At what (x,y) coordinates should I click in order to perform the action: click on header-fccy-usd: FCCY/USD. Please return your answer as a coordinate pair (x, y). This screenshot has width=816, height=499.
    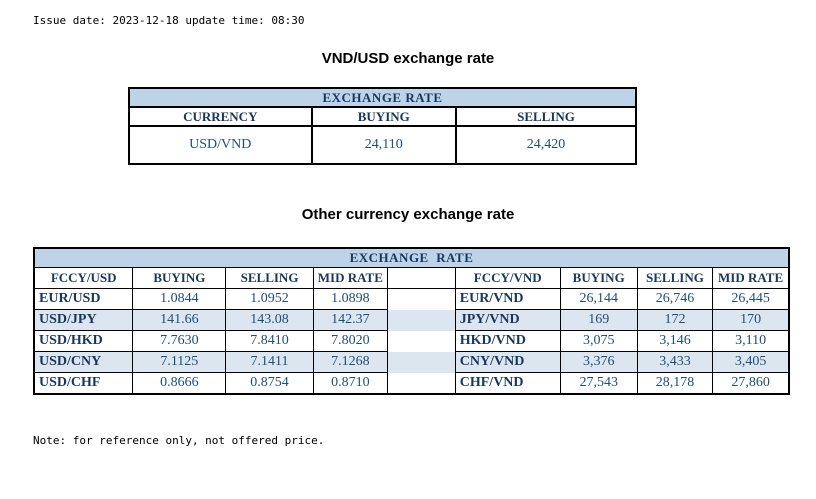
    Looking at the image, I should click on (83, 278).